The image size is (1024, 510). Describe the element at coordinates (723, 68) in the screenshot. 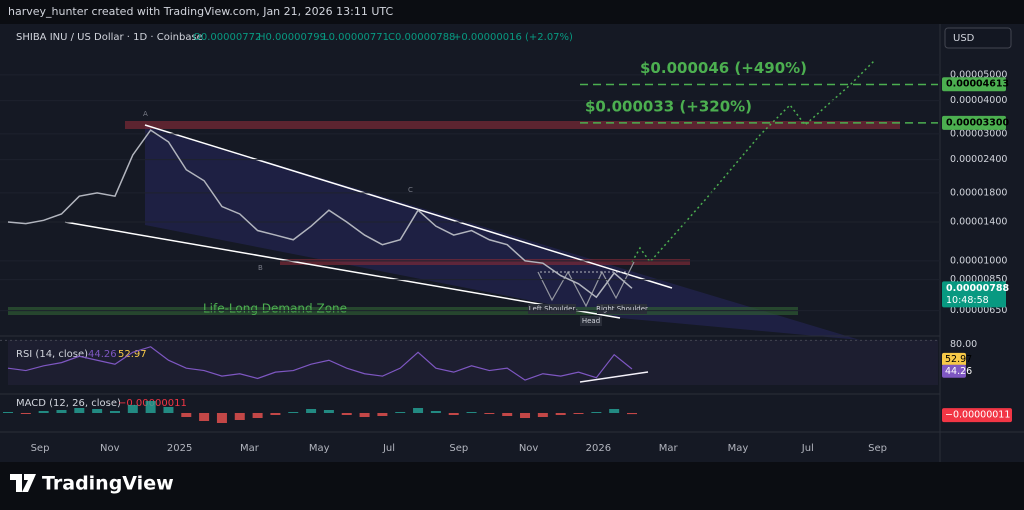

I see `target-label: $0.000046 (+490%)` at that location.